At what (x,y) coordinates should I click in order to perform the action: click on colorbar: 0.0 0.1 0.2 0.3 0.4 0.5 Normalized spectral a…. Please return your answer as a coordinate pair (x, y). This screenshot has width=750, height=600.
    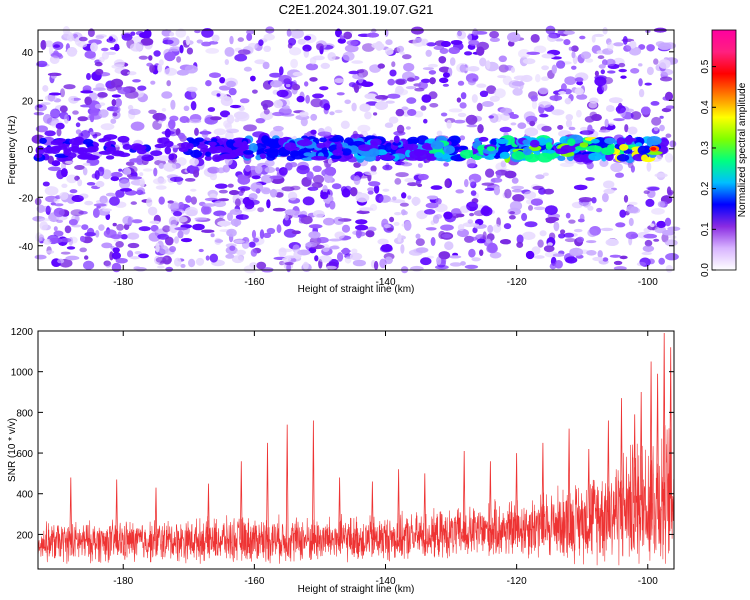
    Looking at the image, I should click on (724, 153).